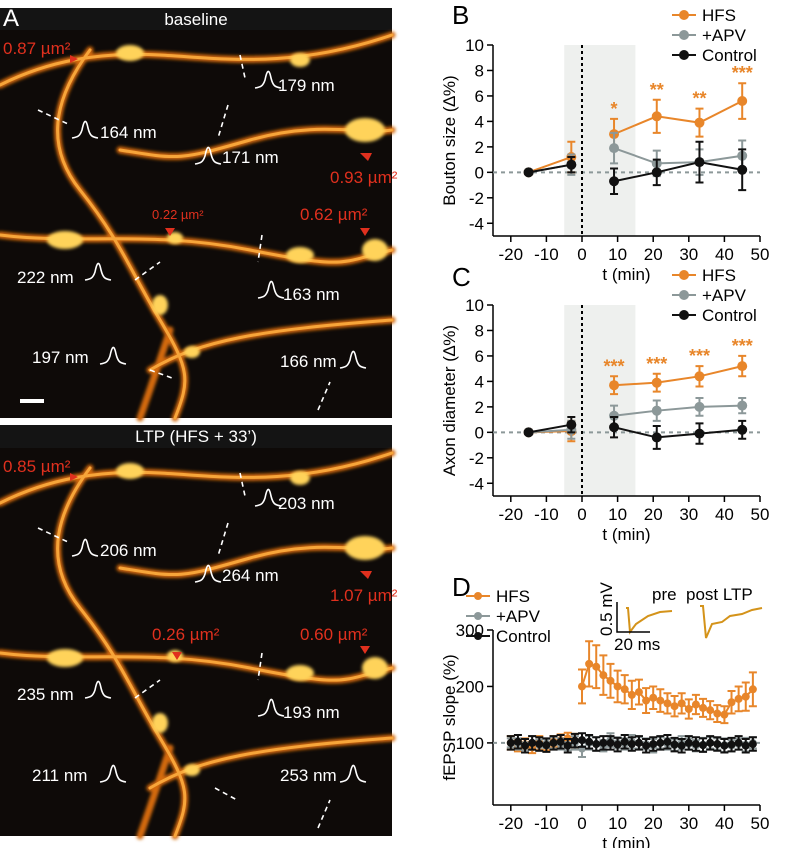 This screenshot has width=793, height=848. I want to click on scale-label: 0.5 mV, so click(606, 608).